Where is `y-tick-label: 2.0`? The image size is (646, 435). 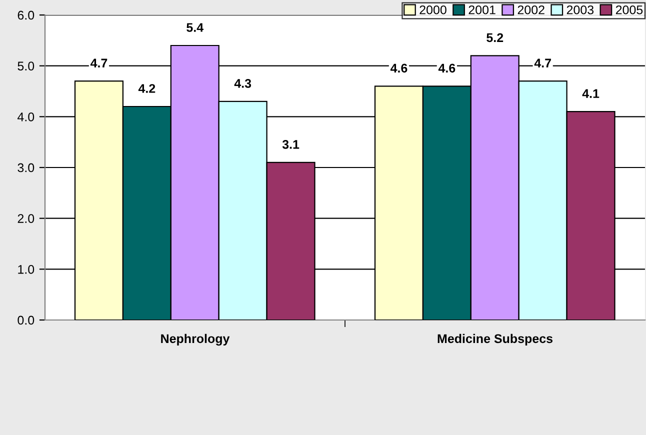
y-tick-label: 2.0 is located at coordinates (26, 218).